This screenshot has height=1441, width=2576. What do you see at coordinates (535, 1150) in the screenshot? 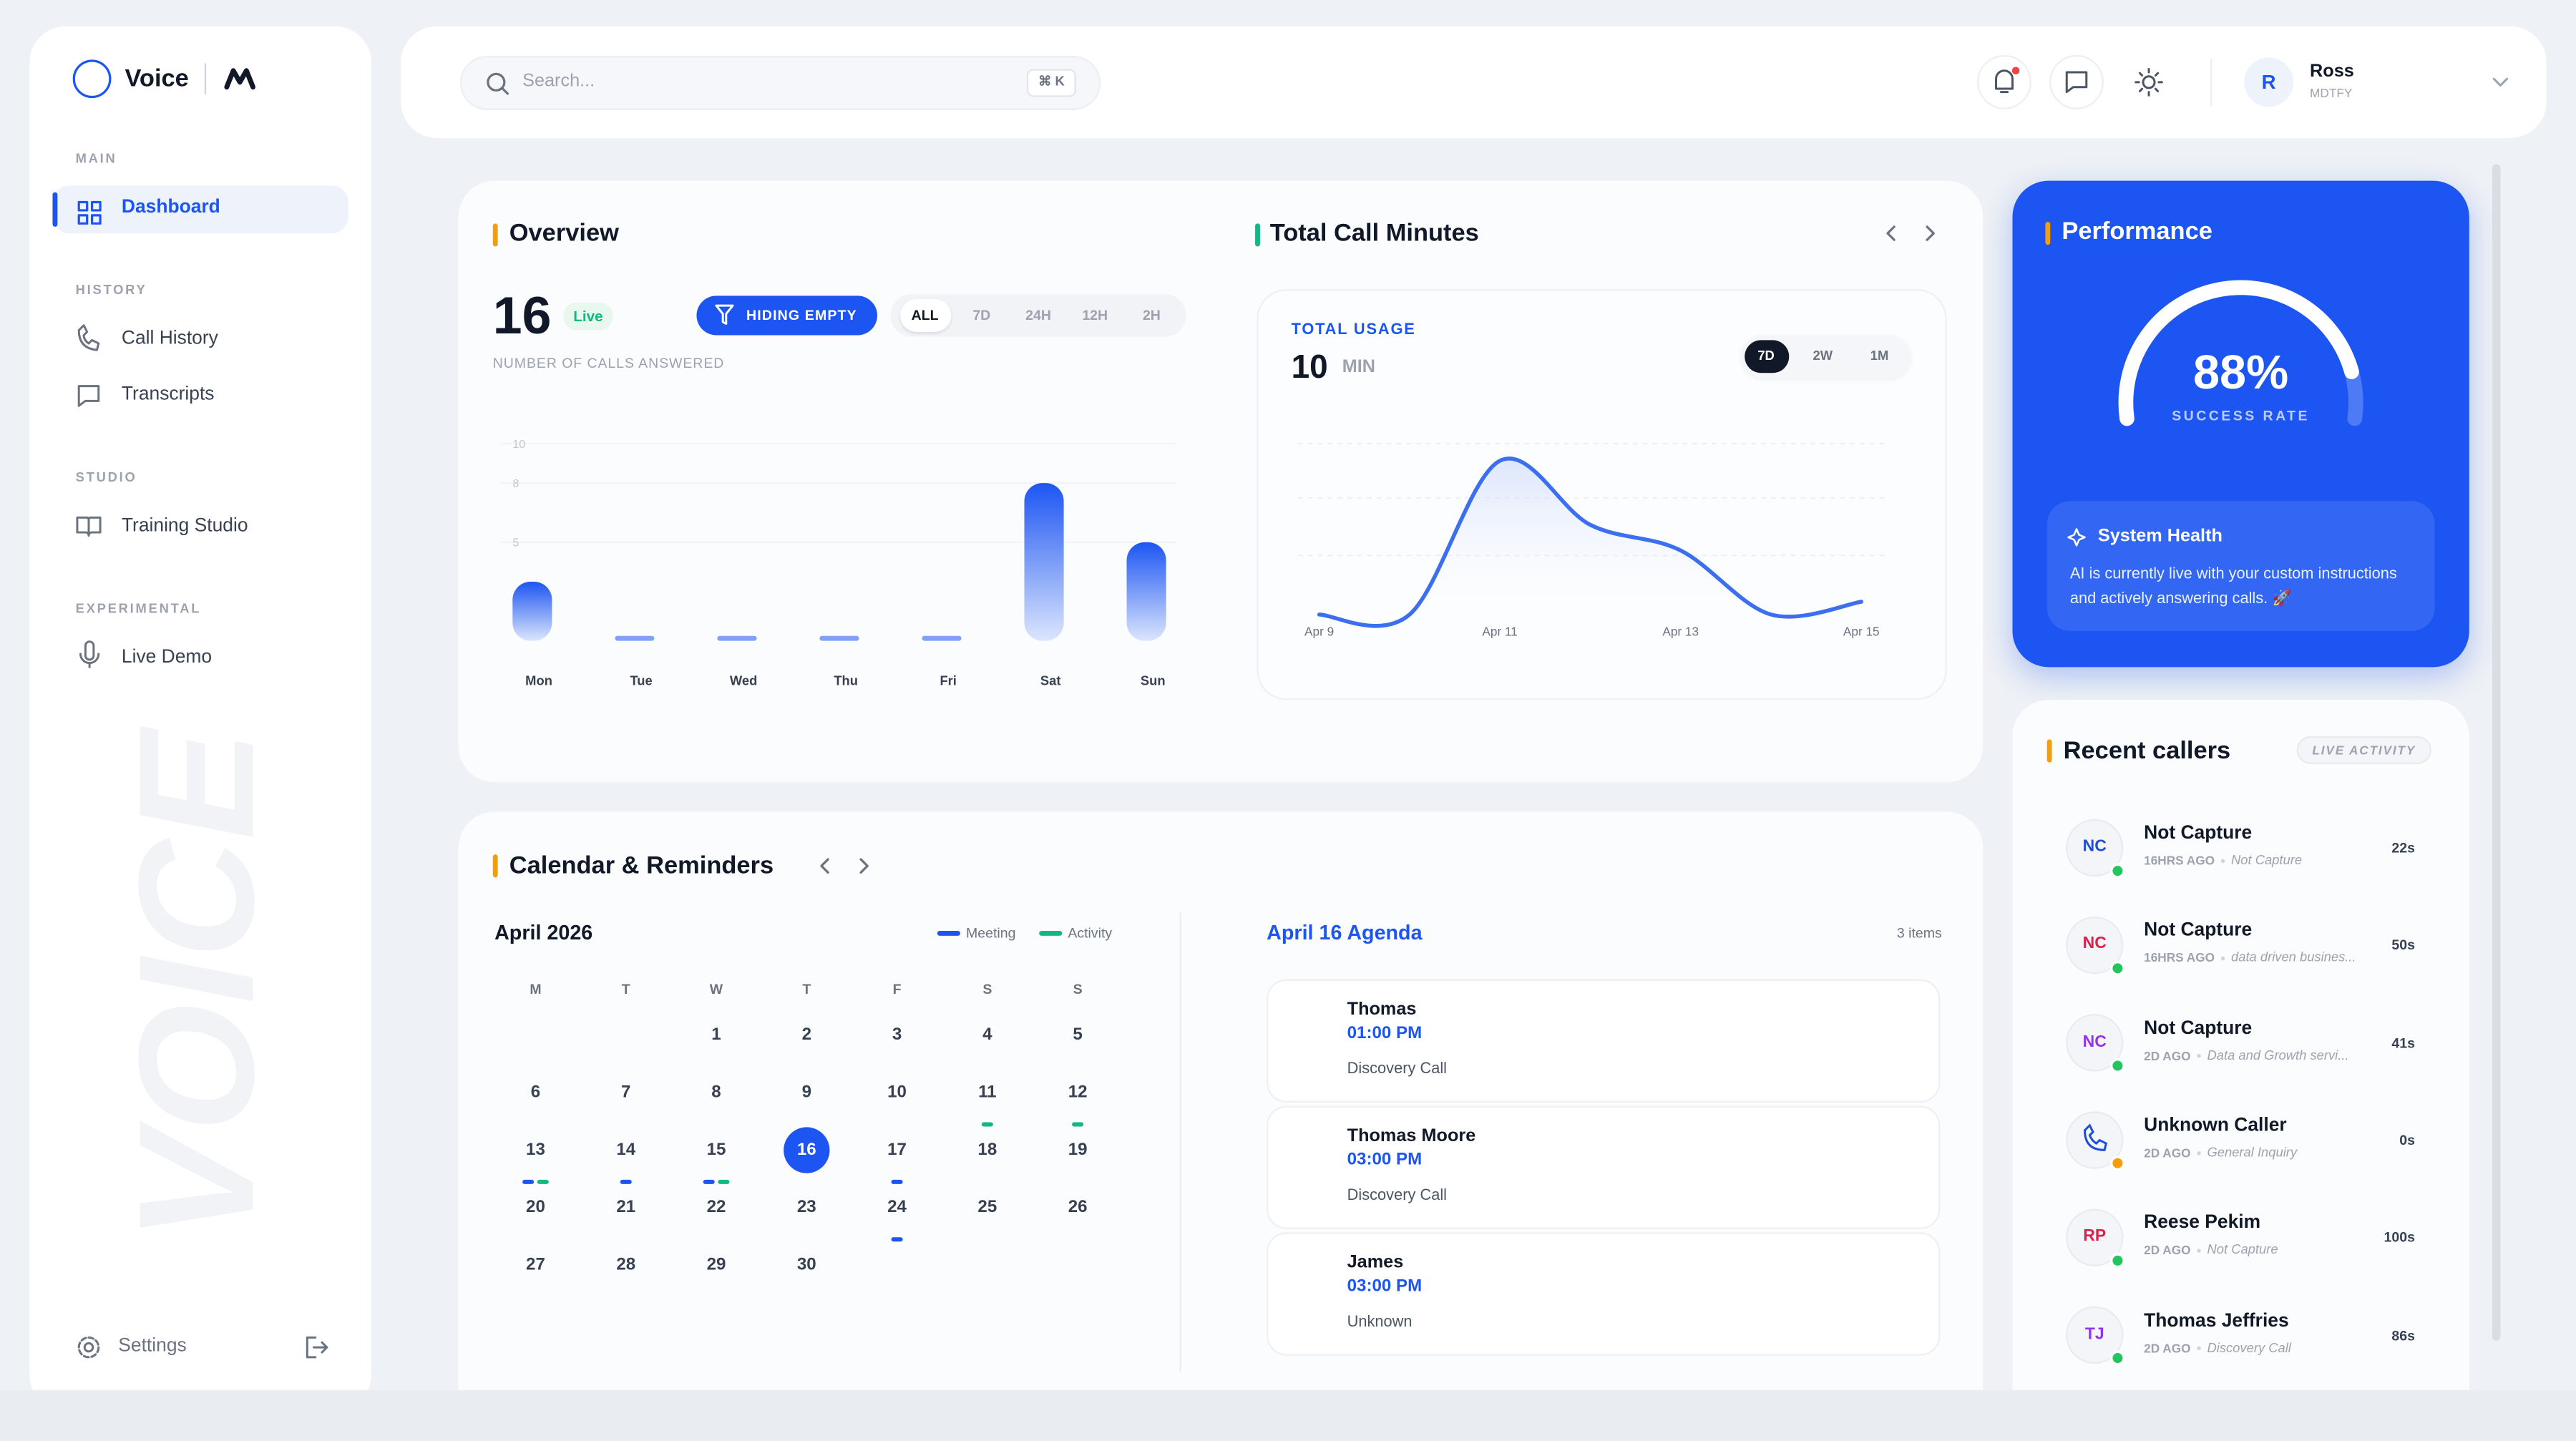
I see `day: 13` at bounding box center [535, 1150].